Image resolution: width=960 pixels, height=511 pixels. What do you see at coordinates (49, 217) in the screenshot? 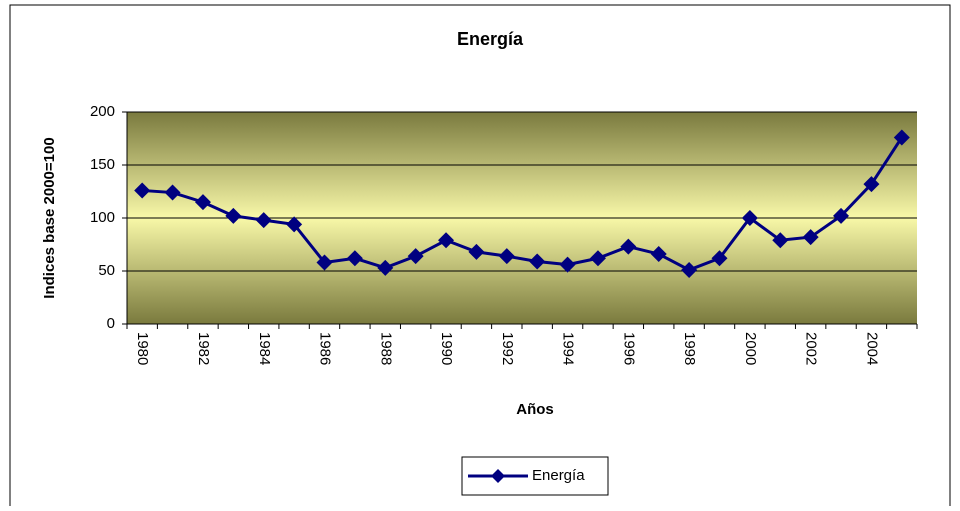
I see `y-axis-title: Indices base 2000=100` at bounding box center [49, 217].